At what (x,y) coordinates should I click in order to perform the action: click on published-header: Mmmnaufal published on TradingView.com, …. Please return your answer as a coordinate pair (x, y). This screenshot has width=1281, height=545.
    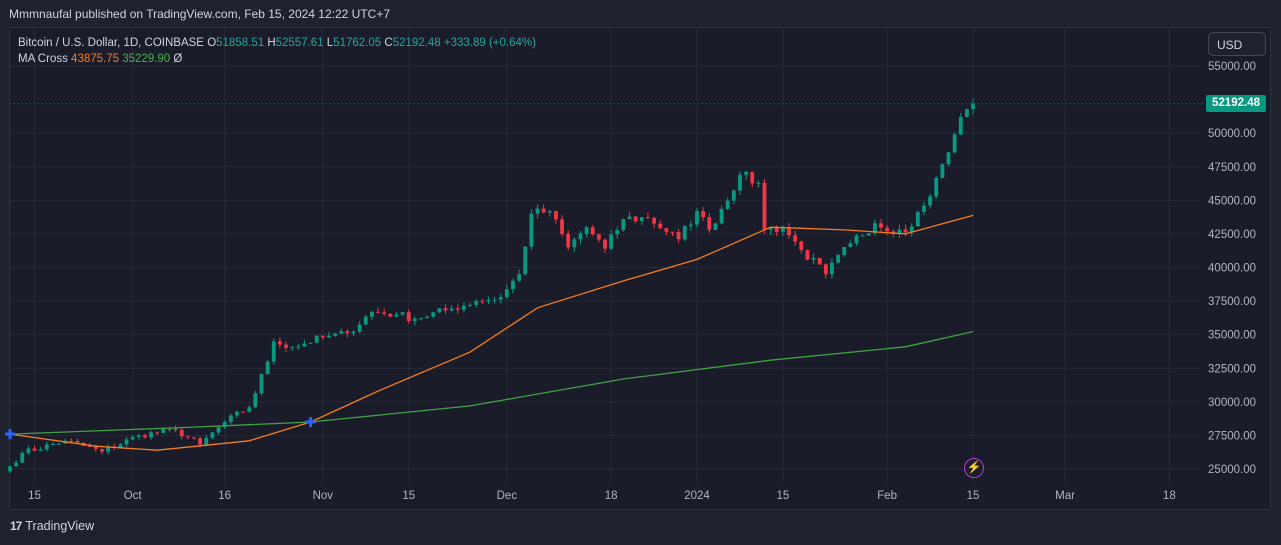
    Looking at the image, I should click on (199, 14).